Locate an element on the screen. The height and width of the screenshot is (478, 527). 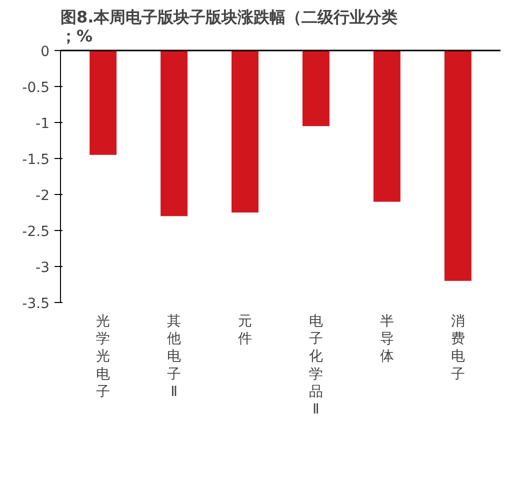
x-tick-label: 光学光电子 is located at coordinates (103, 357).